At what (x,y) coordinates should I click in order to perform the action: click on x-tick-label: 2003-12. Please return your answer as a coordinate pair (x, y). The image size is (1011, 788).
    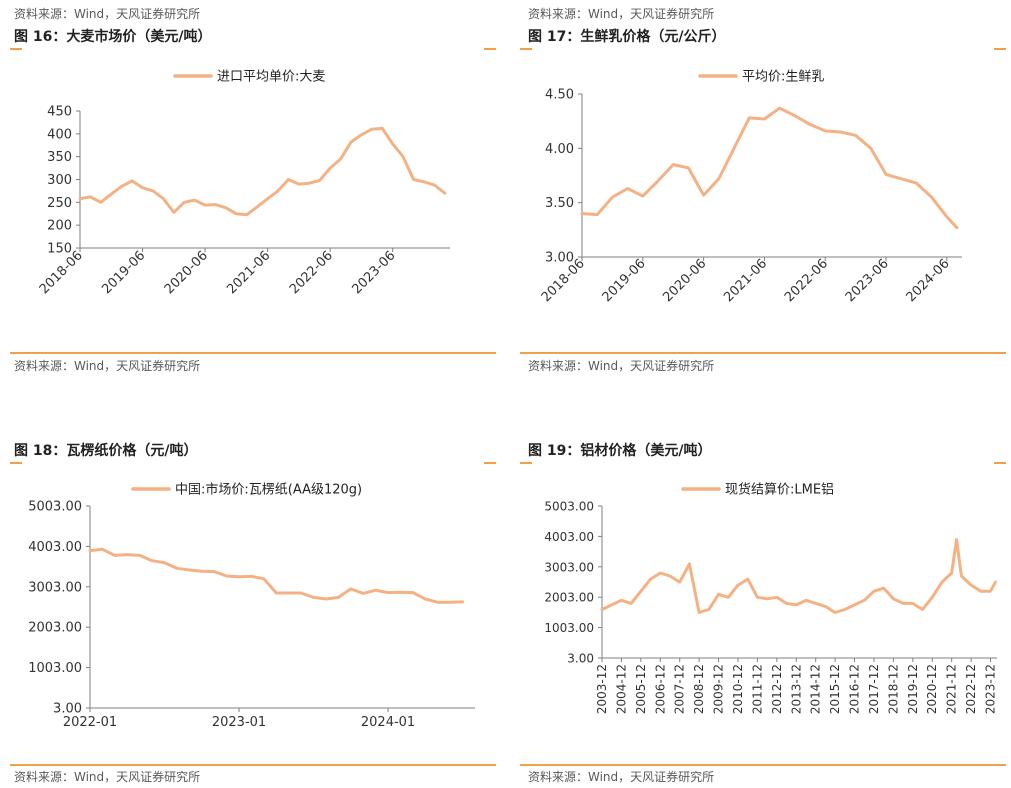
    Looking at the image, I should click on (602, 689).